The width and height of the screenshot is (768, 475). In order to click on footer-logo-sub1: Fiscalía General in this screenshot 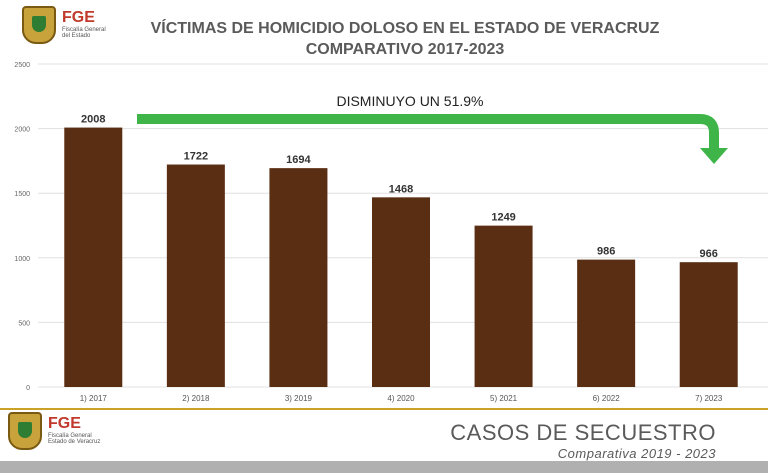, I will do `click(70, 436)`.